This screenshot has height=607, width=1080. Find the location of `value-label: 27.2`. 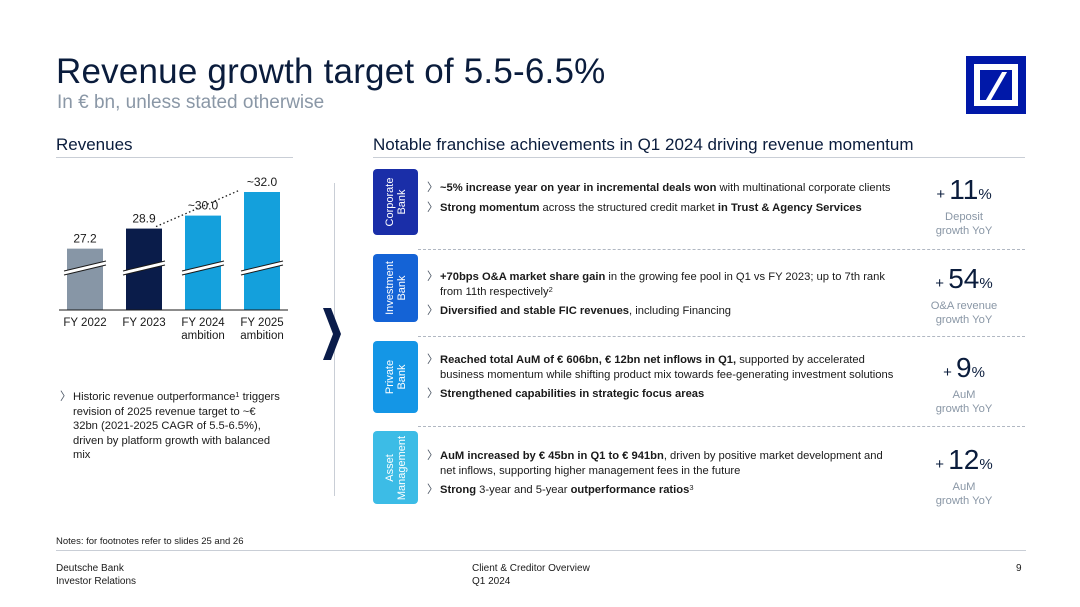

value-label: 27.2 is located at coordinates (85, 239).